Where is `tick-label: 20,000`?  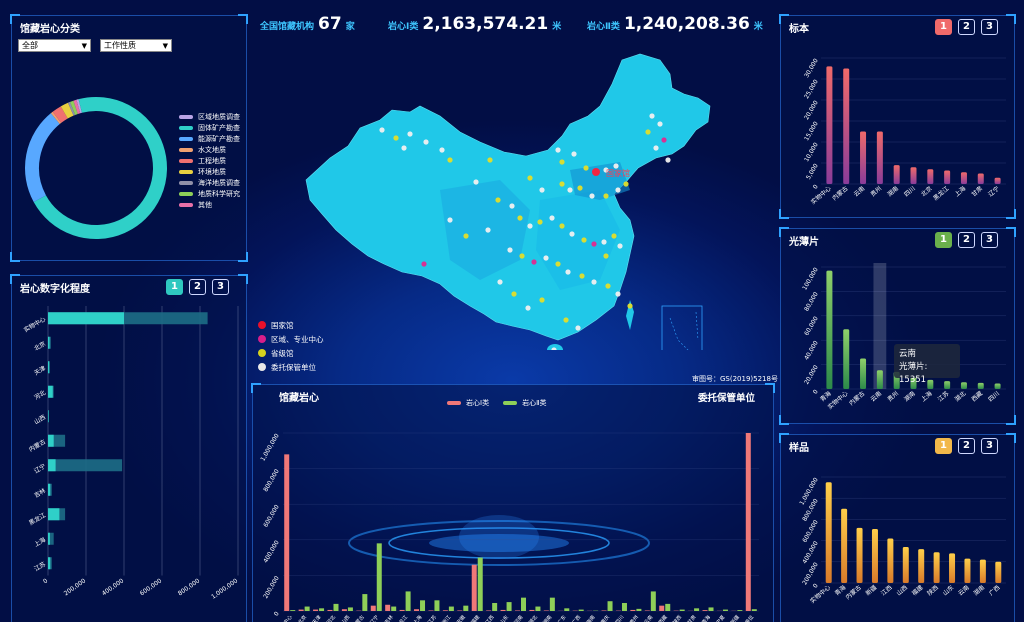 tick-label: 20,000 is located at coordinates (811, 375).